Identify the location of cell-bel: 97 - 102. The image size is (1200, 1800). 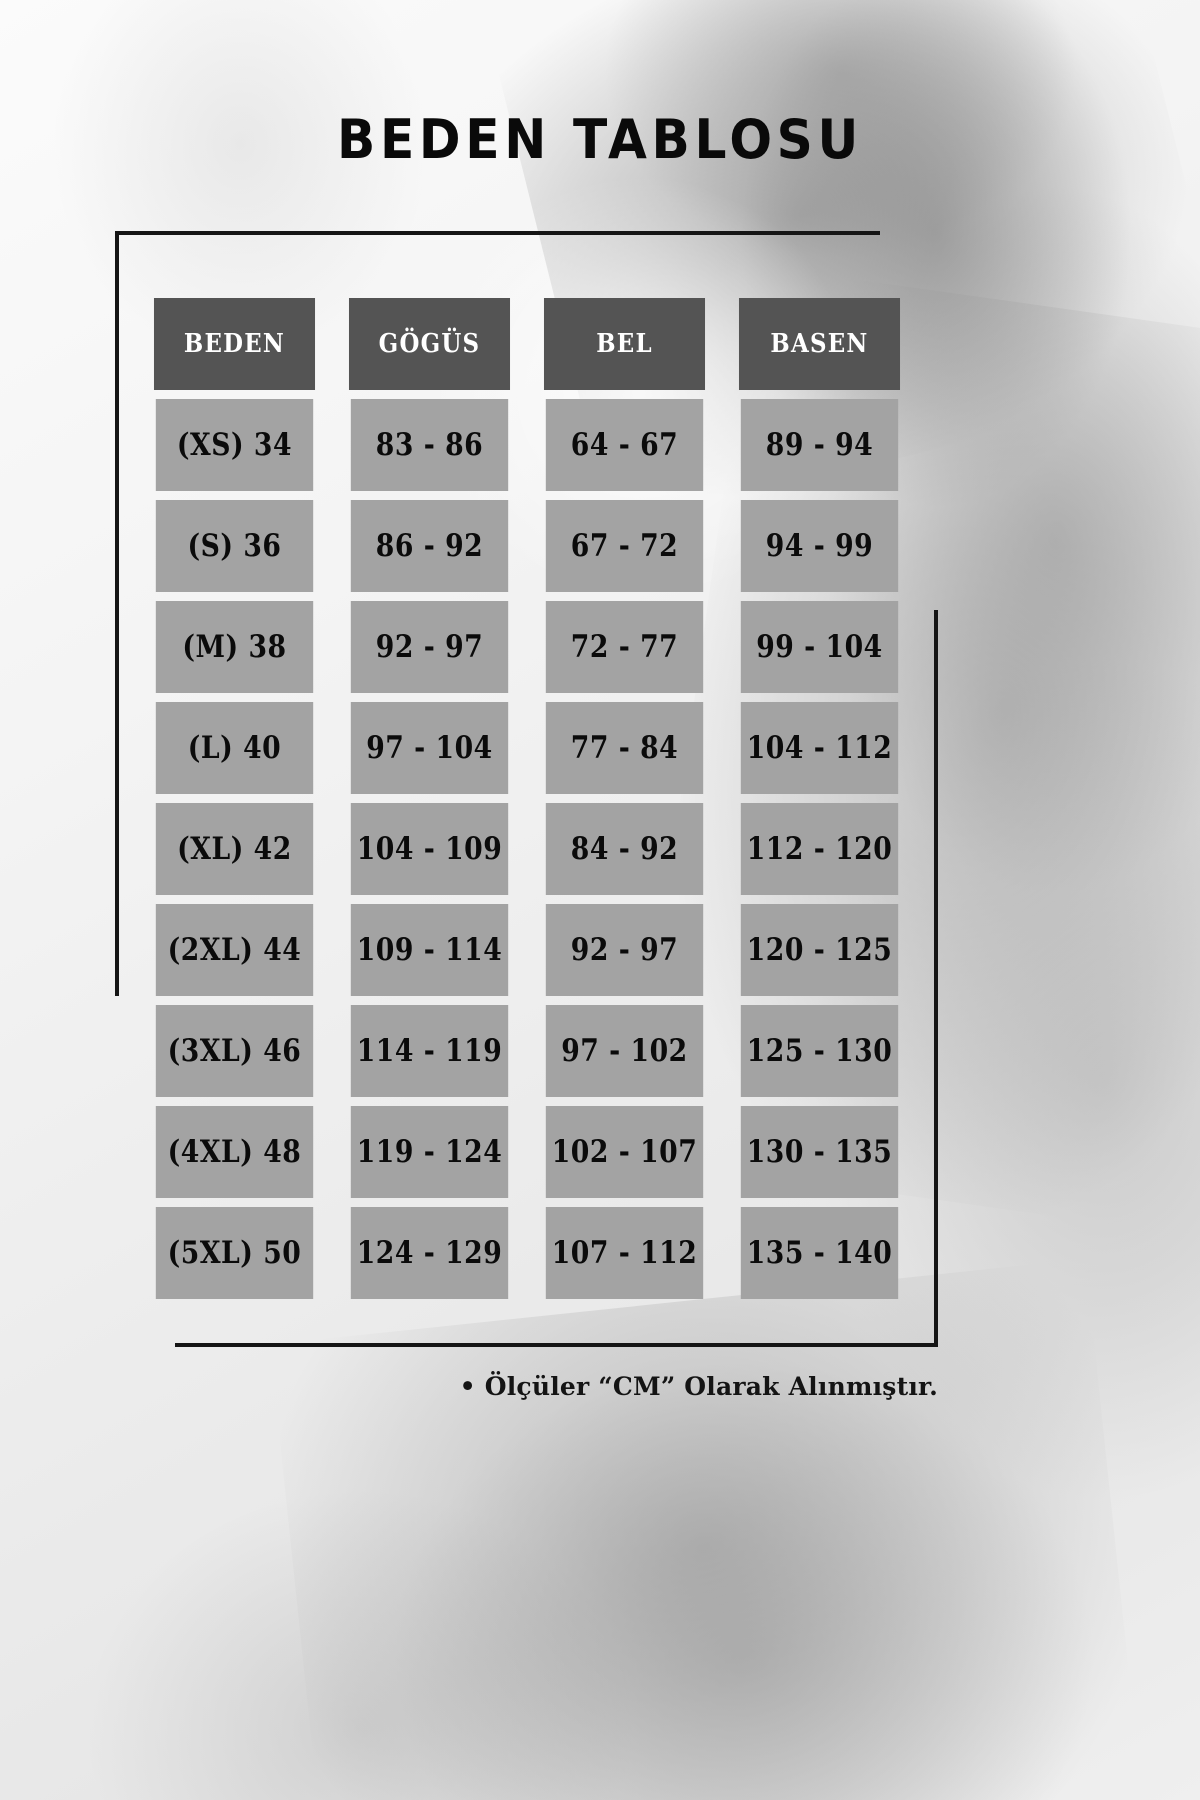
(624, 1051).